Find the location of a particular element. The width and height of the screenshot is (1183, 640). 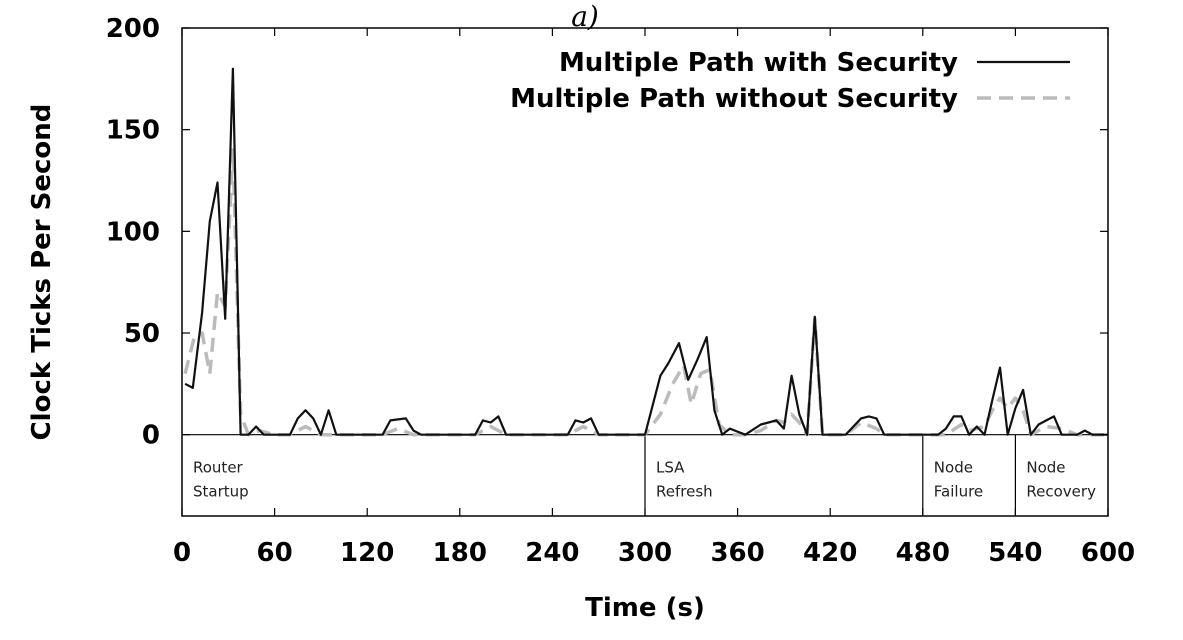

x-tick-label: 480 is located at coordinates (923, 553).